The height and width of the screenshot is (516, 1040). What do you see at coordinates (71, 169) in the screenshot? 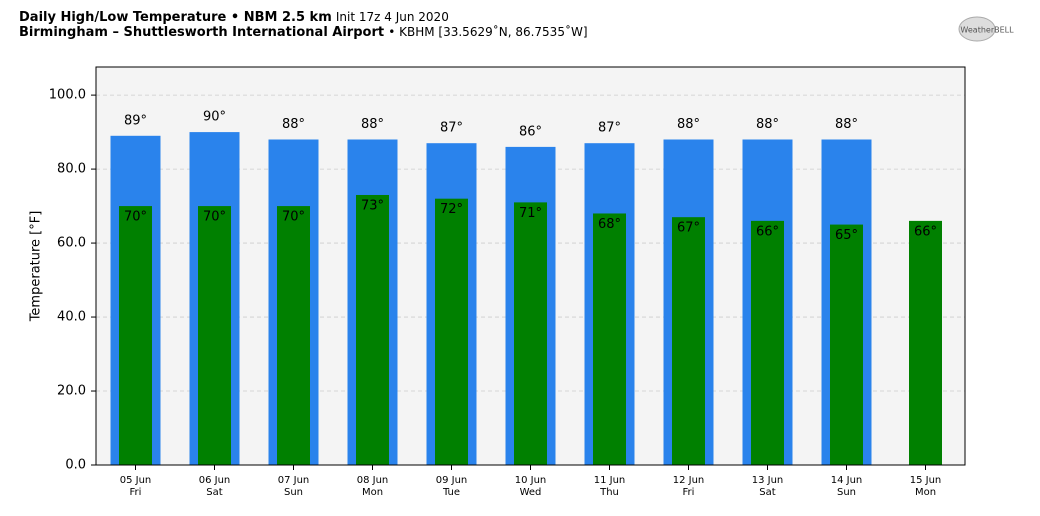
I see `y-tick-label: 80.0` at bounding box center [71, 169].